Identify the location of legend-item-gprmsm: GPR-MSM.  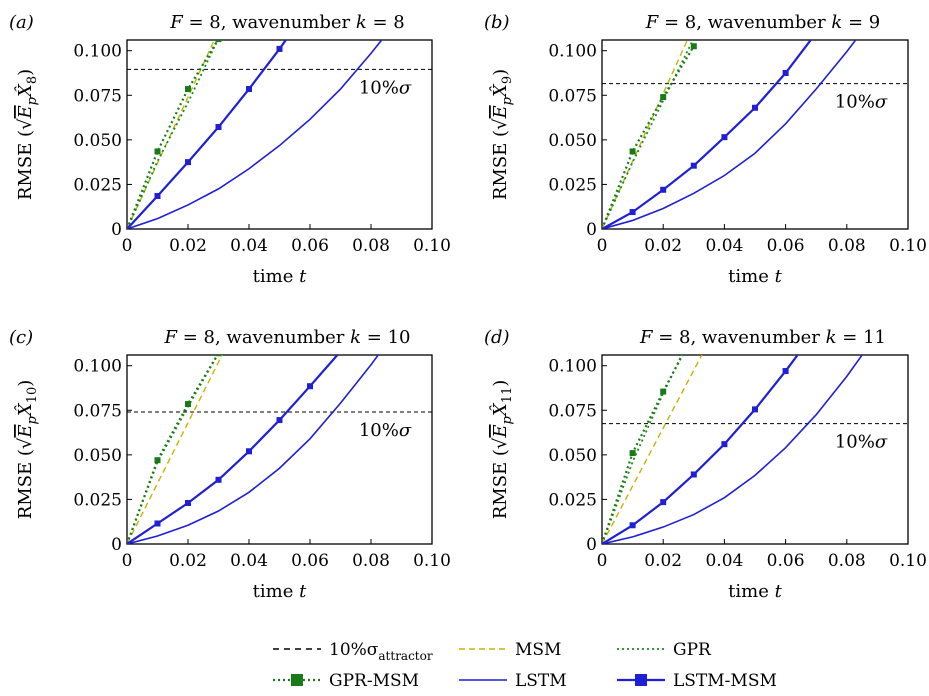
(346, 681).